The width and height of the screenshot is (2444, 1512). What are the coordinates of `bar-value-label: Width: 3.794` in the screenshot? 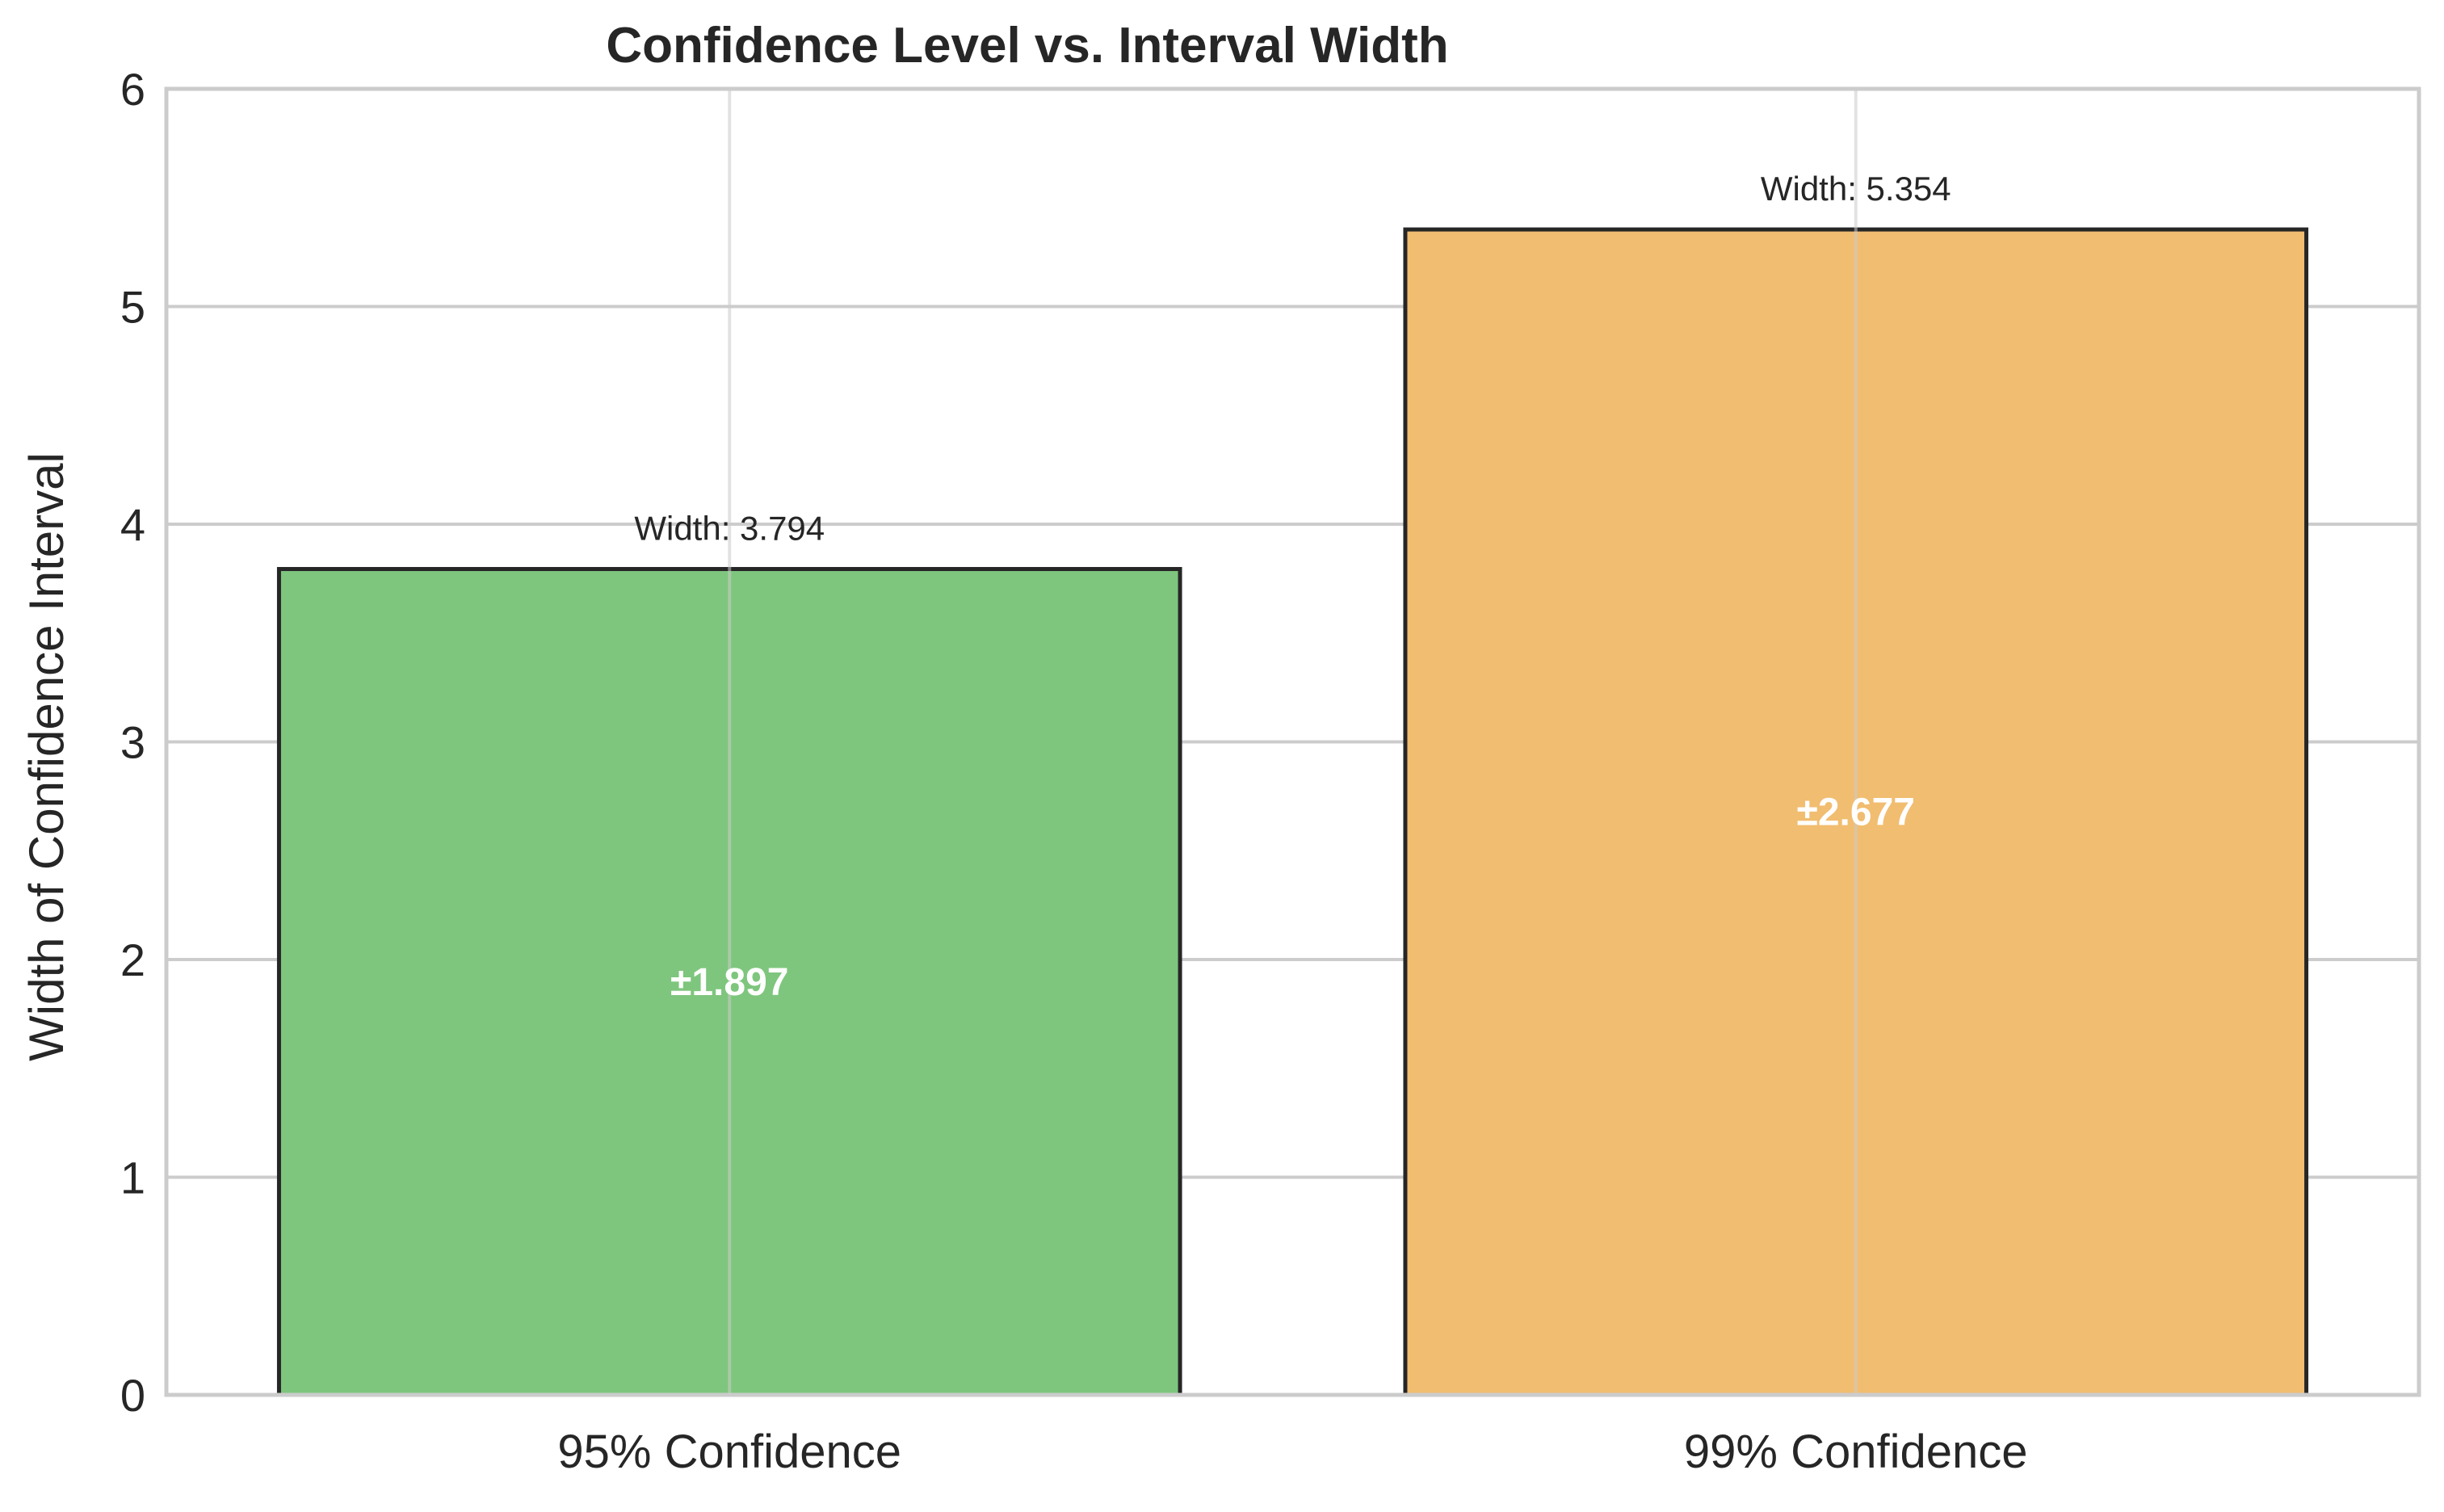 It's located at (729, 529).